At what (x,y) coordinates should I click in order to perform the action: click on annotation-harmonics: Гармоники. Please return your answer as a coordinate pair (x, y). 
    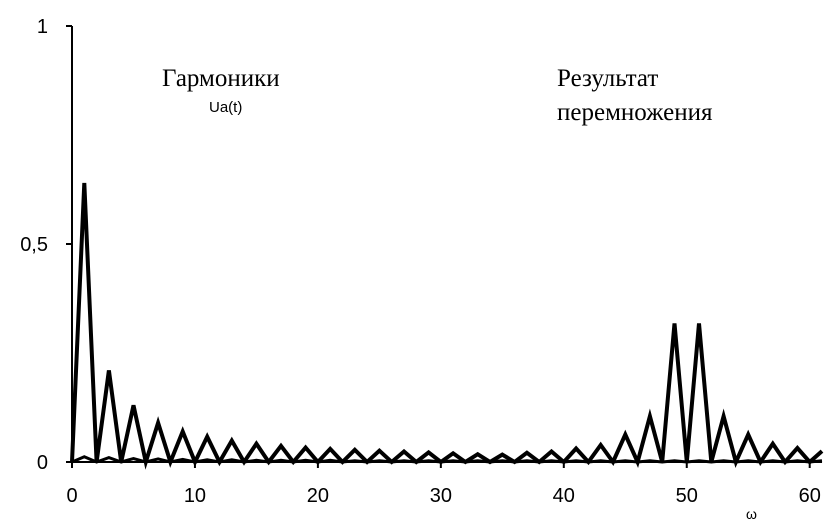
    Looking at the image, I should click on (221, 78).